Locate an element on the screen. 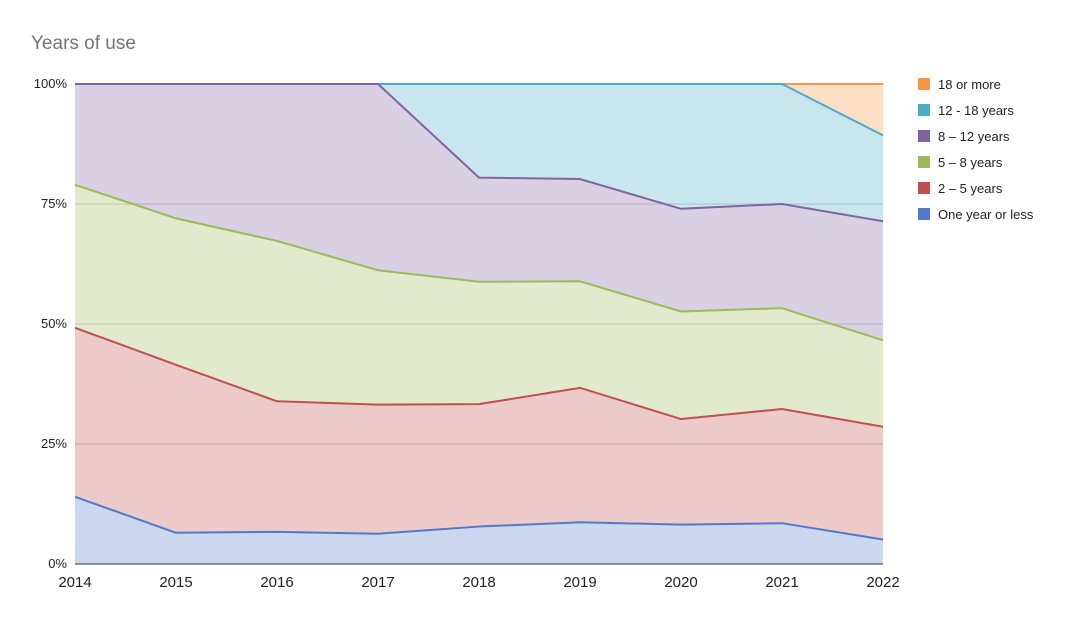 Image resolution: width=1074 pixels, height=622 pixels. y-tick-label-0: 0% is located at coordinates (57, 563).